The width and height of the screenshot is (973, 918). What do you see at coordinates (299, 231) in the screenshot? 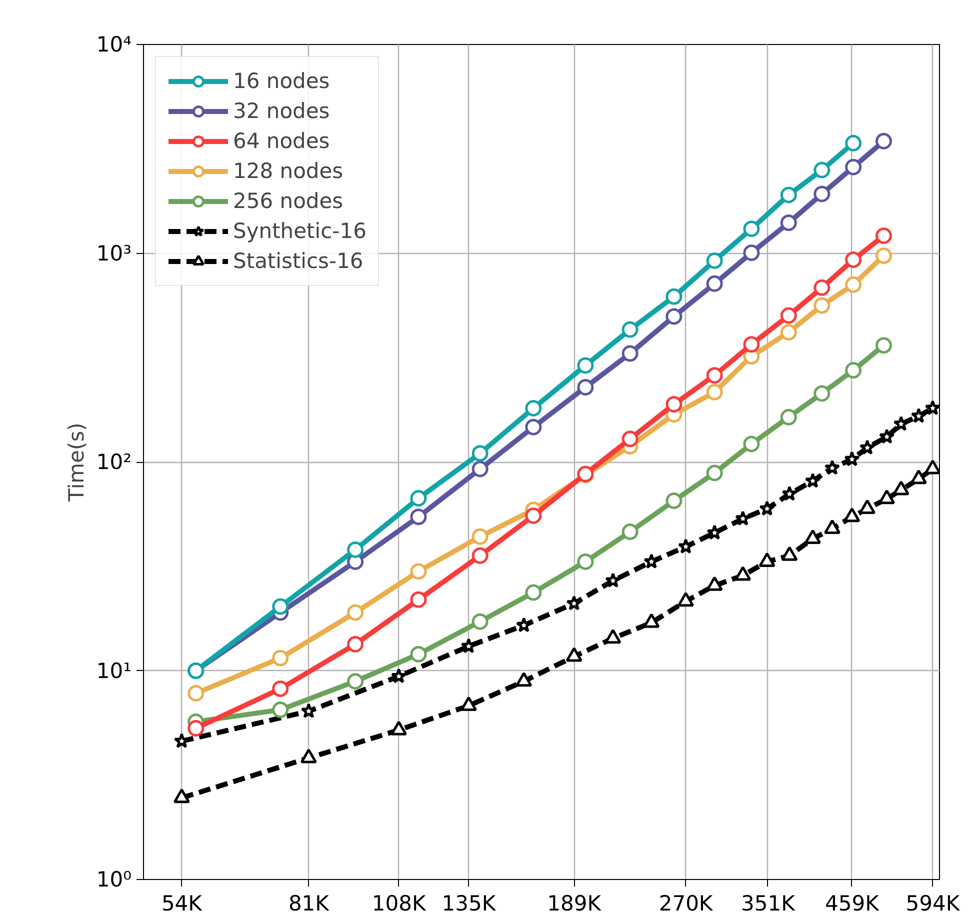
I see `legend-label: Synthetic-16` at bounding box center [299, 231].